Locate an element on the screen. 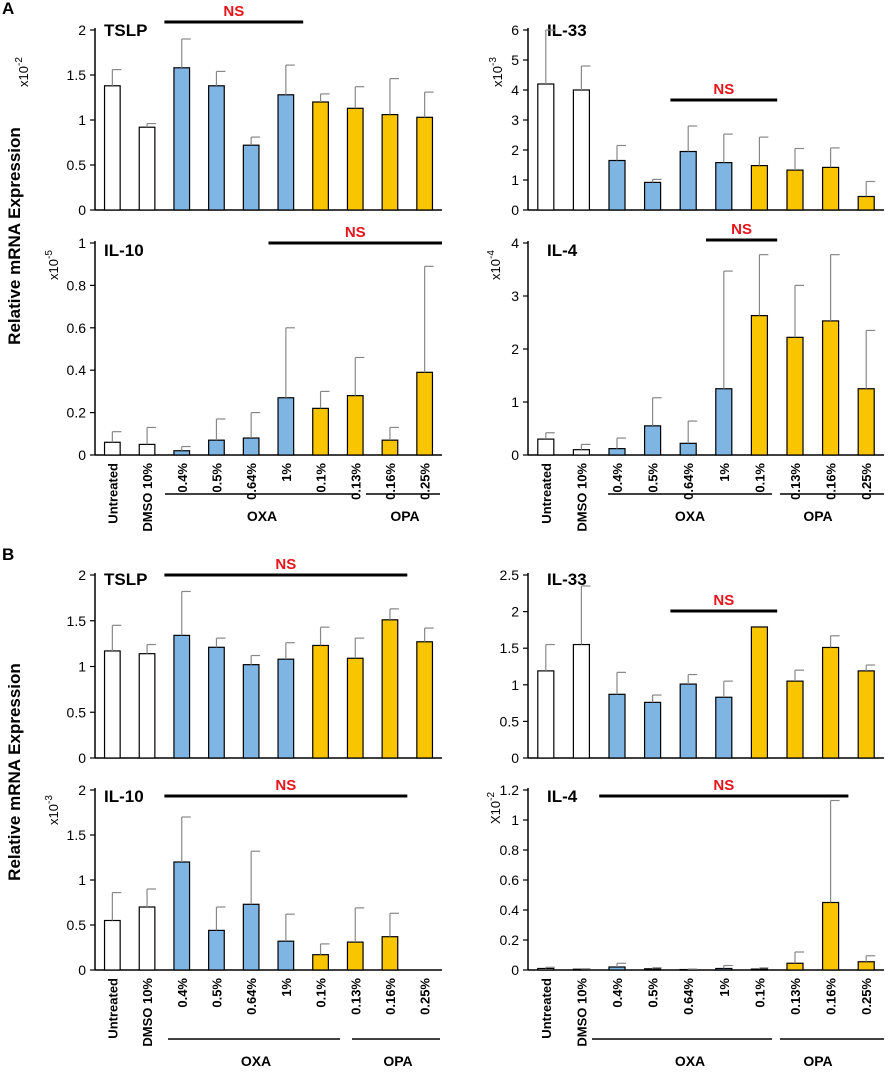 This screenshot has height=1079, width=896. y-scale-base: x10 is located at coordinates (23, 76).